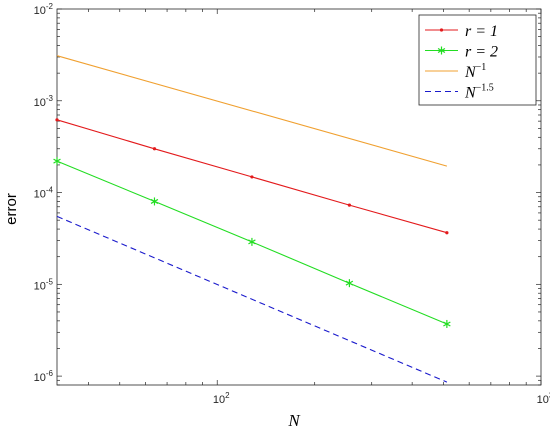  I want to click on y-tick-label: 10⁻³, so click(44, 101).